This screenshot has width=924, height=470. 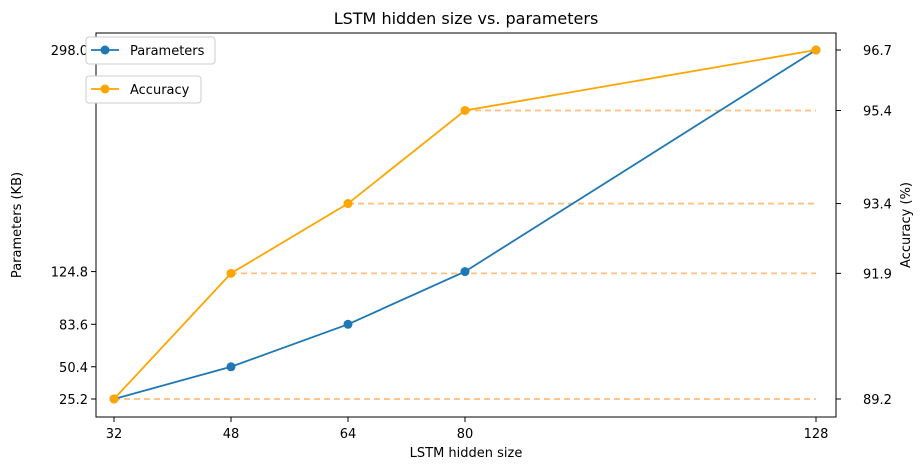 I want to click on legend-parameters: Parameters, so click(x=150, y=50).